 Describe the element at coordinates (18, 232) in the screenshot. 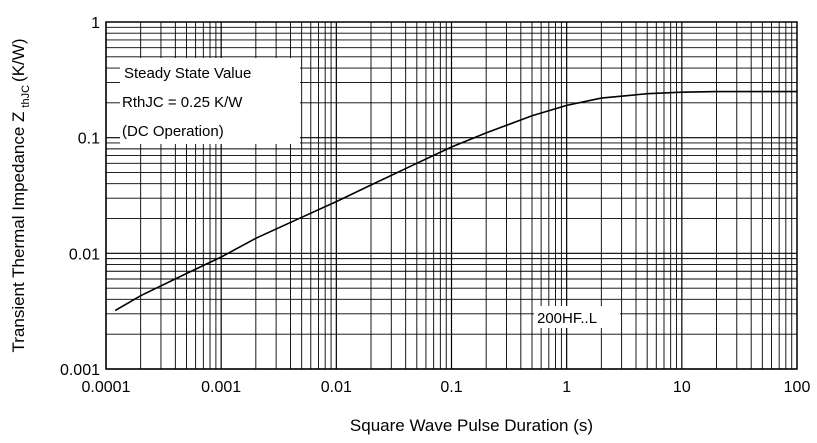

I see `y-axis-title-main: Transient Thermal Impedance Z` at that location.